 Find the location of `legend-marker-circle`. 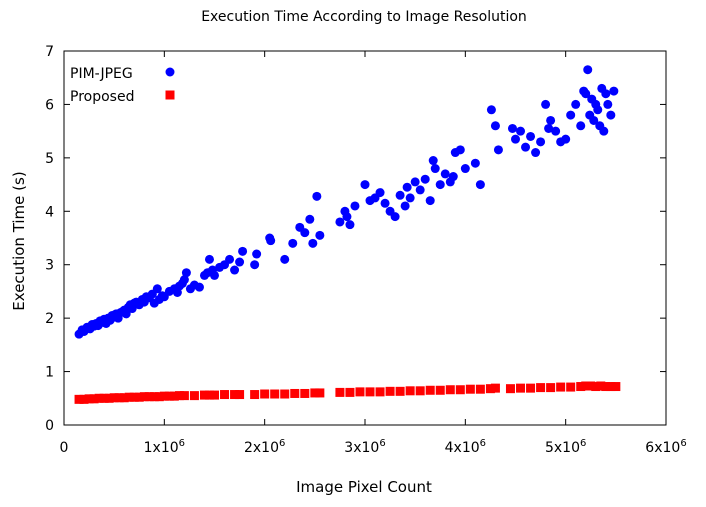

legend-marker-circle is located at coordinates (170, 72).